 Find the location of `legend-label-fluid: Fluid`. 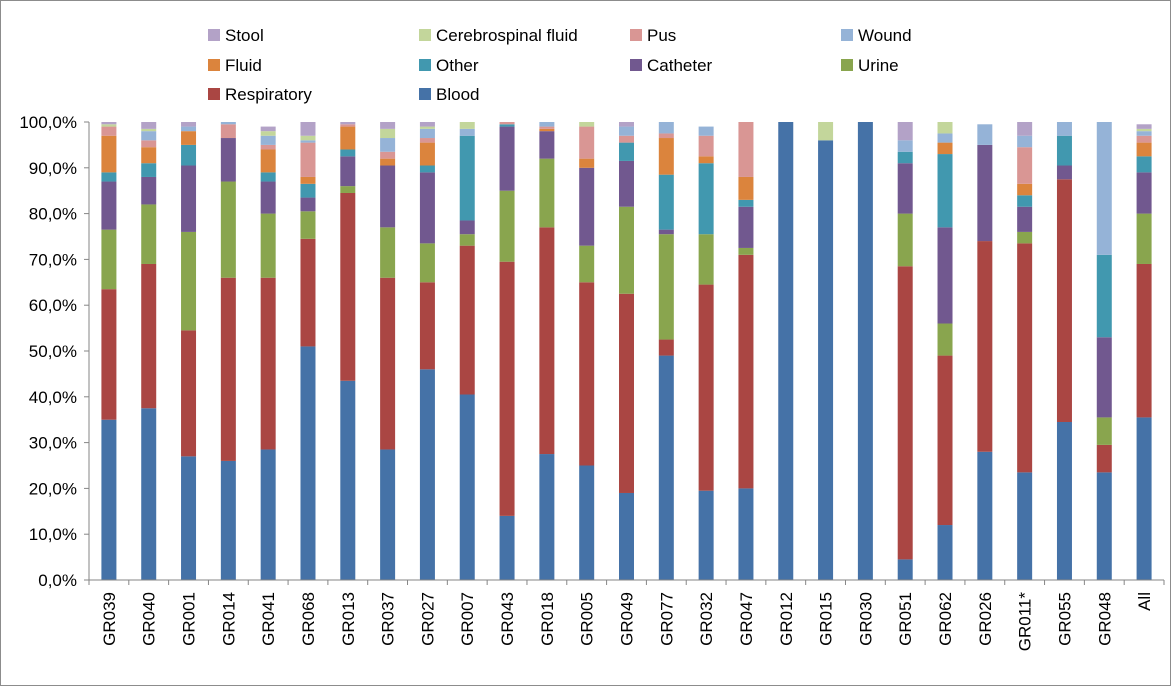

legend-label-fluid: Fluid is located at coordinates (243, 65).